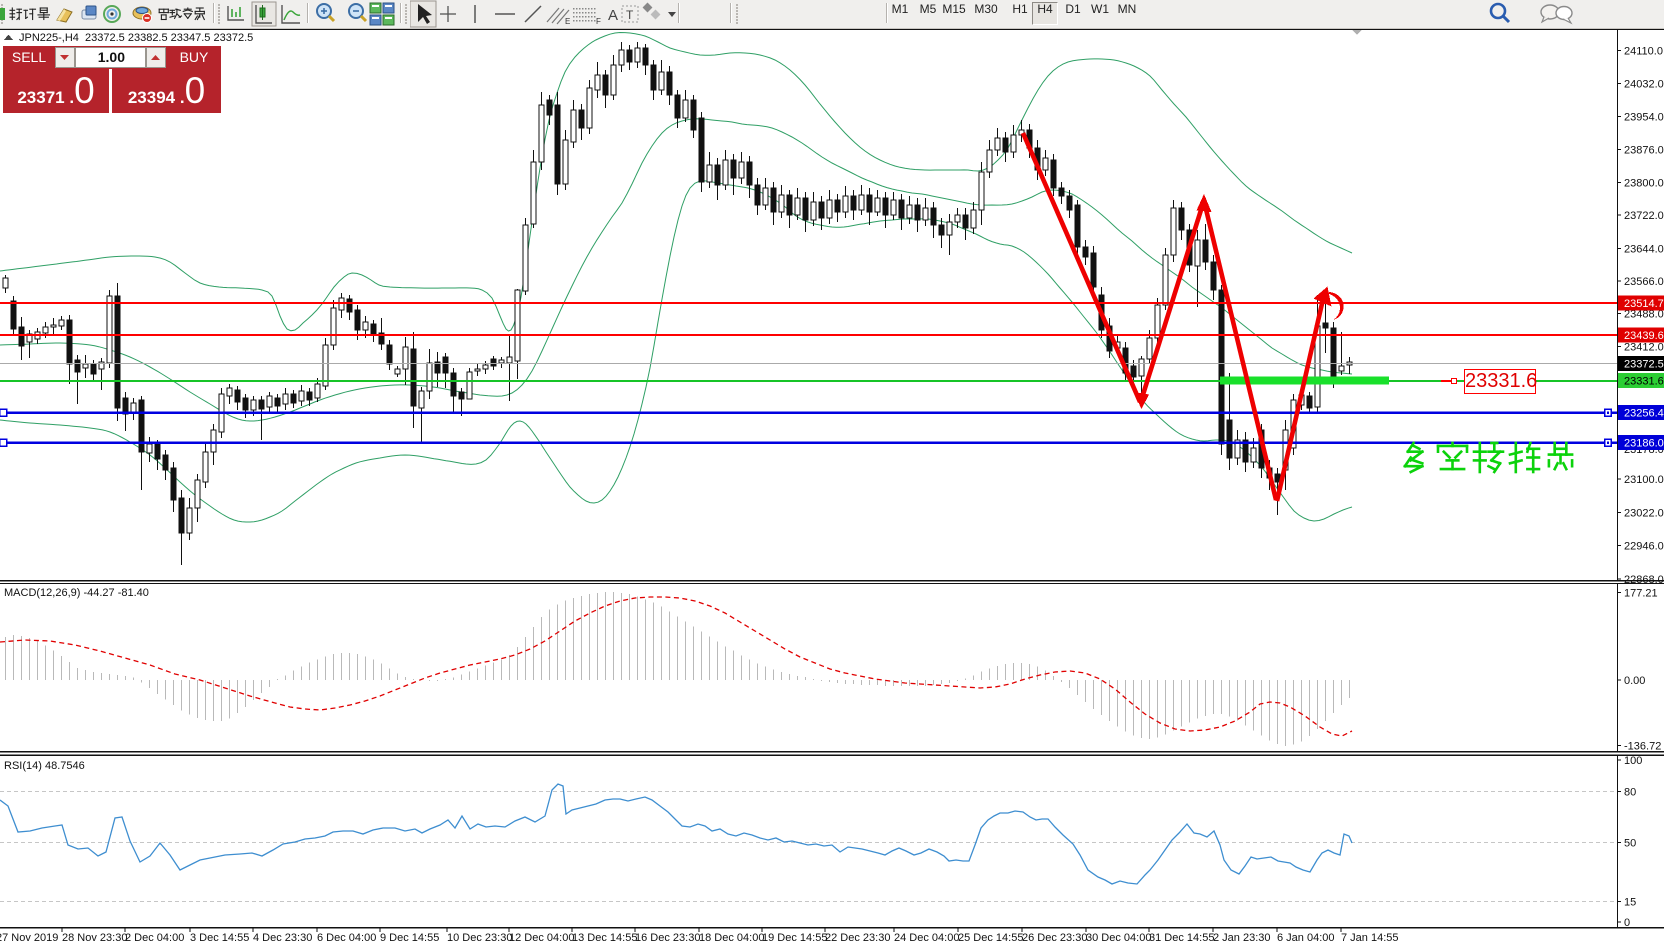 The image size is (1664, 946). Describe the element at coordinates (1644, 365) in the screenshot. I see `svg-text: 23372.5` at that location.